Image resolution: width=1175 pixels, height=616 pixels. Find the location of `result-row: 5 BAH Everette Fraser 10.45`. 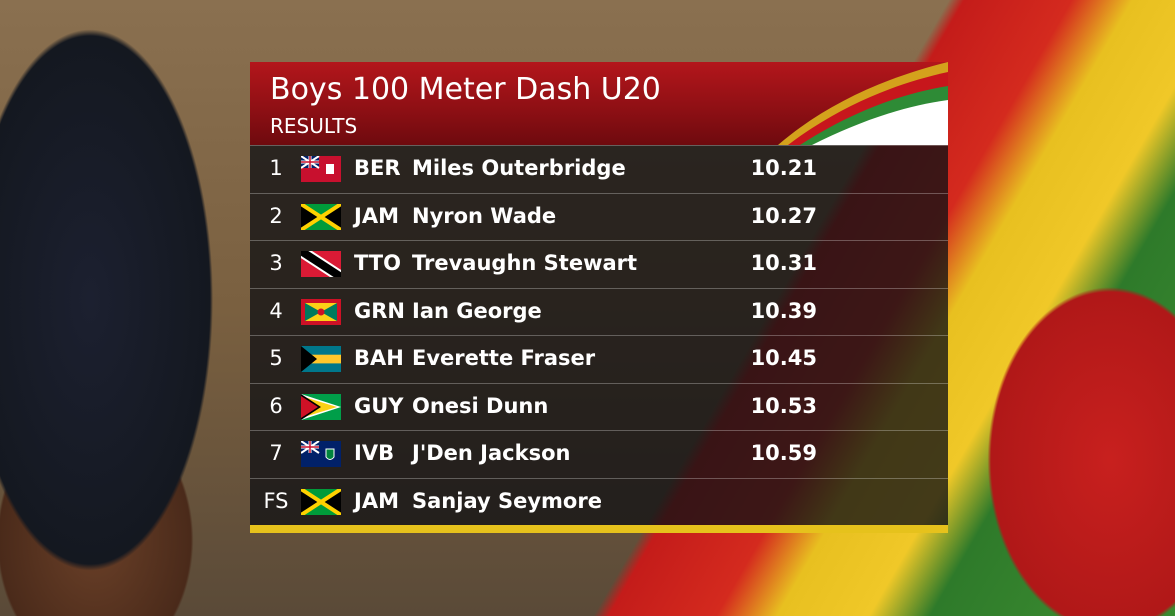

result-row: 5 BAH Everette Fraser 10.45 is located at coordinates (599, 359).